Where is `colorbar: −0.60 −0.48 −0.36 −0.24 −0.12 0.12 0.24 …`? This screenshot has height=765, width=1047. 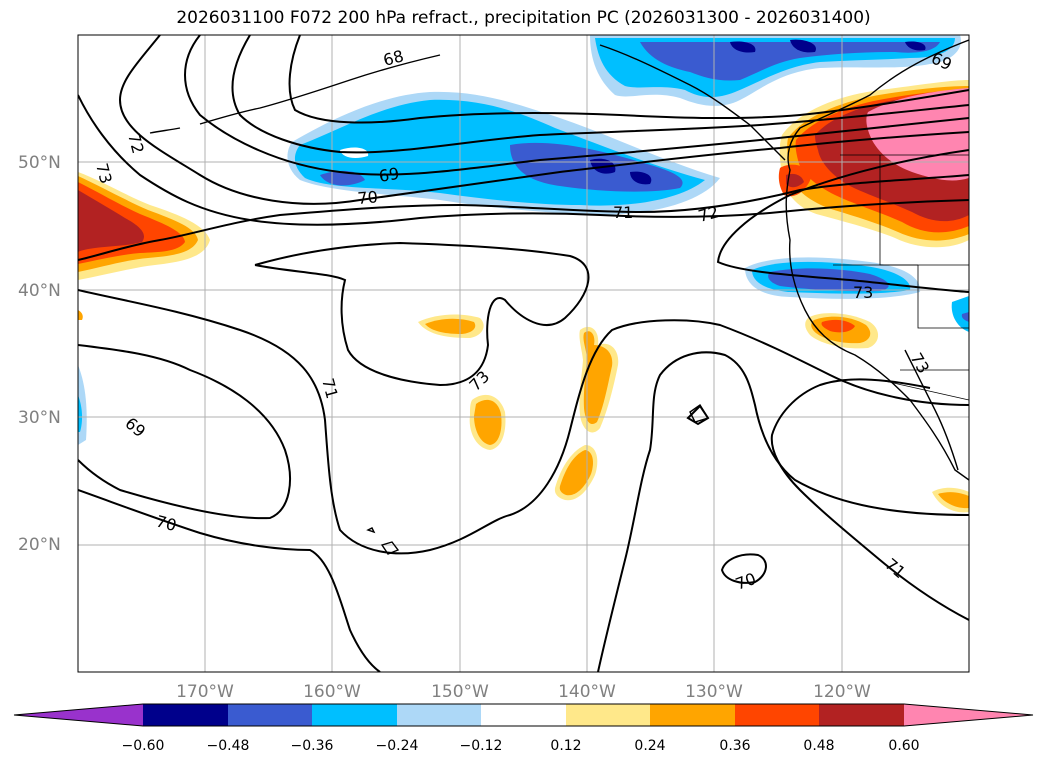
colorbar: −0.60 −0.48 −0.36 −0.24 −0.12 0.12 0.24 … is located at coordinates (523, 728).